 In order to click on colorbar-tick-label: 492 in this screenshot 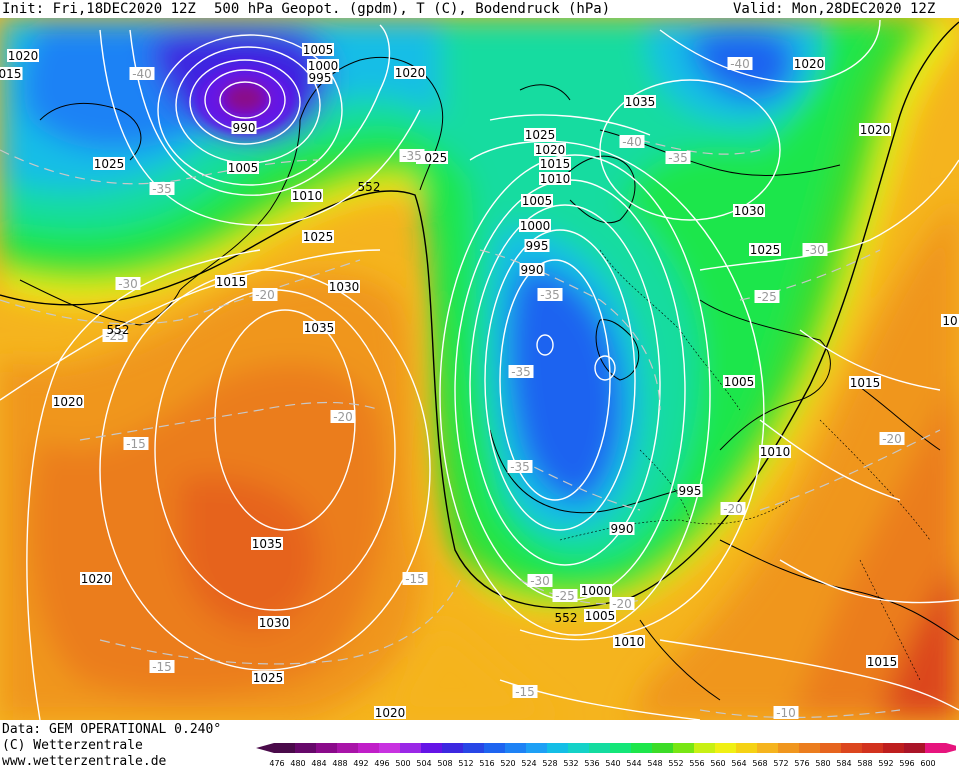, I will do `click(360, 763)`.